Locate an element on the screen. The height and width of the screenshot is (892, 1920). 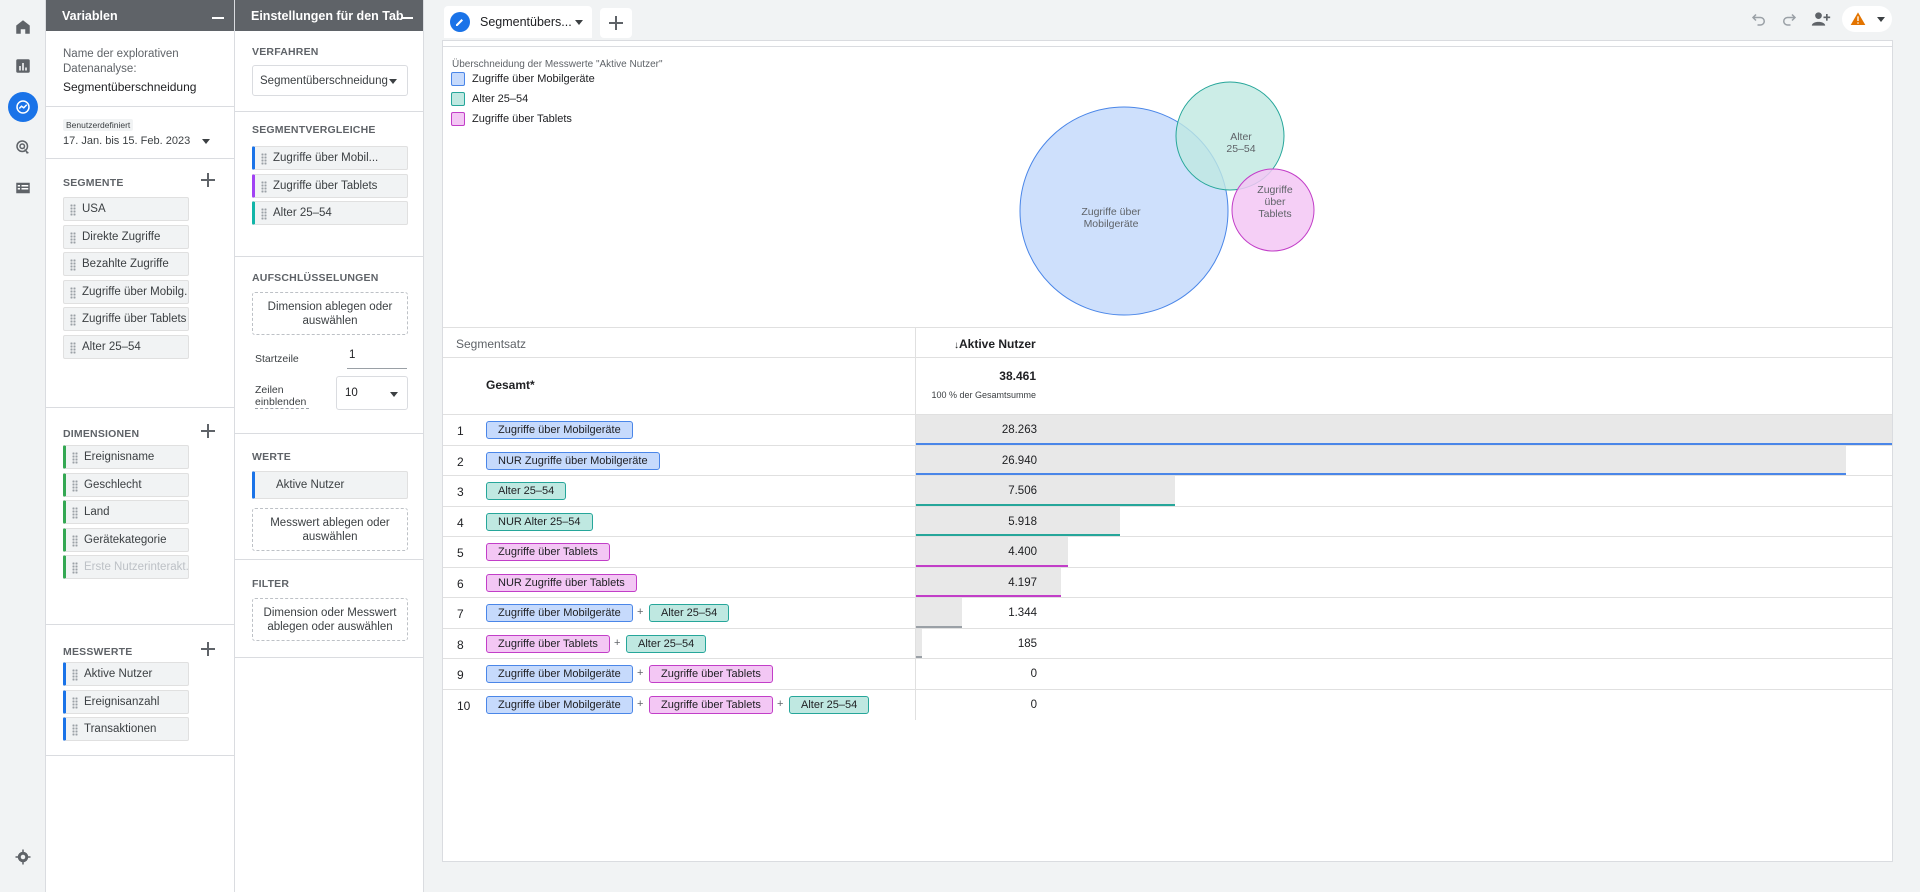
undo-icon is located at coordinates (1759, 19).